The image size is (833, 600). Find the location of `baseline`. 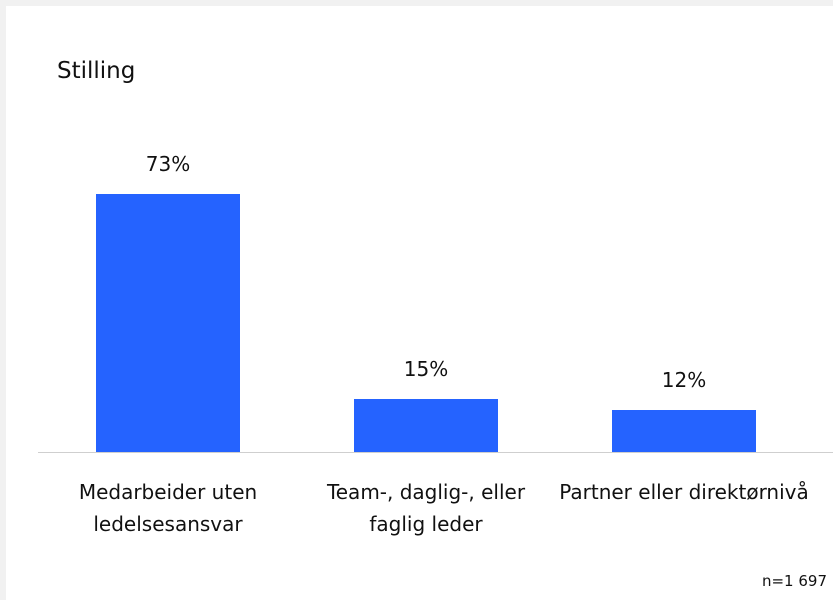

baseline is located at coordinates (435, 452).